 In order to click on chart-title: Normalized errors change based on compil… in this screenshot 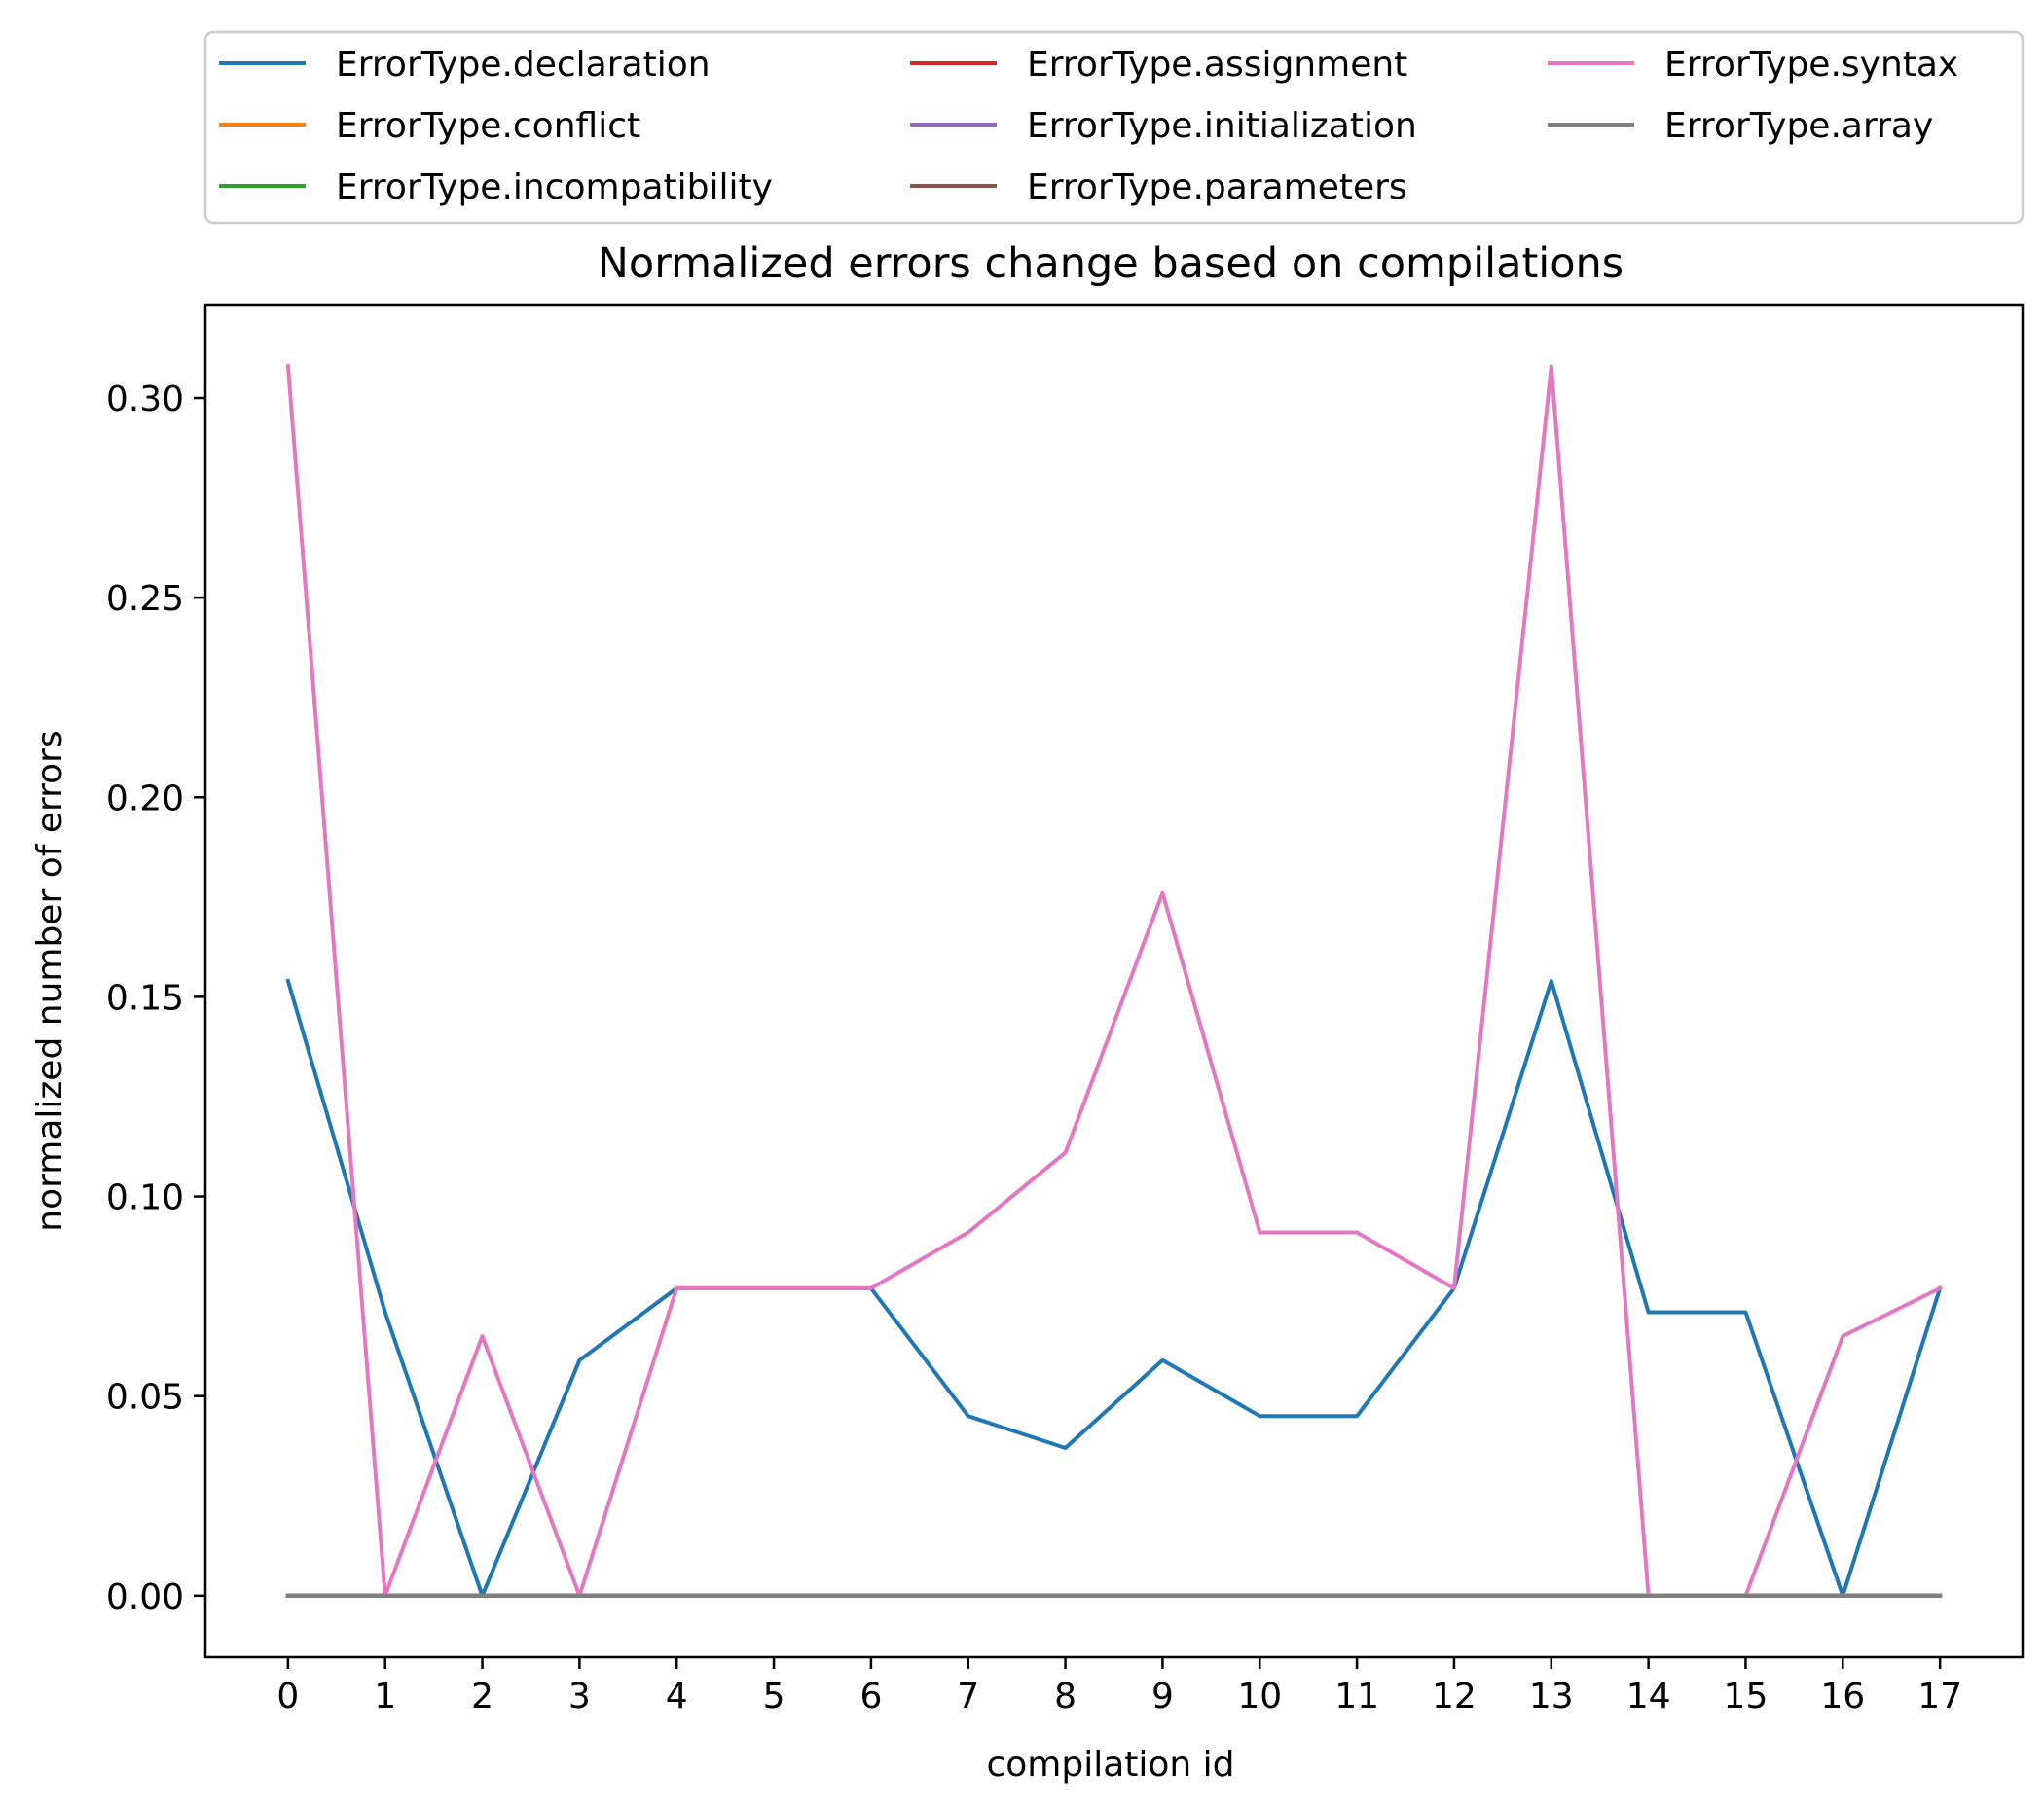, I will do `click(1111, 263)`.